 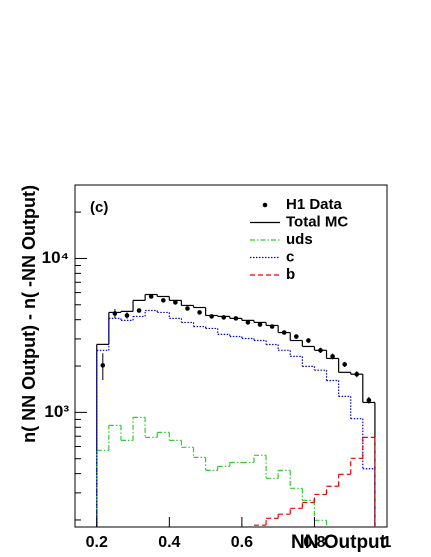 What do you see at coordinates (317, 221) in the screenshot?
I see `legend-label: Total MC` at bounding box center [317, 221].